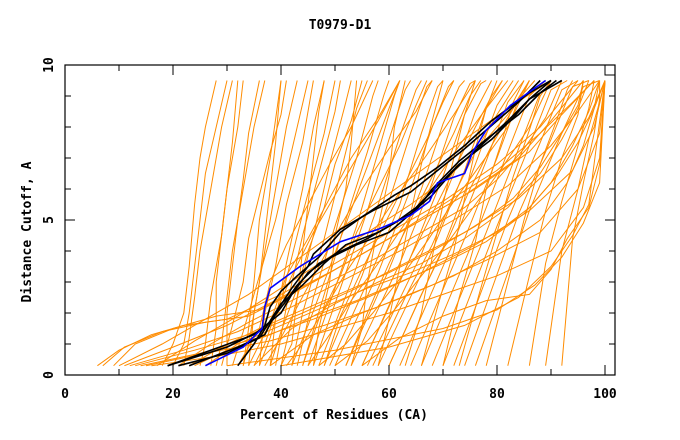 The image size is (680, 440). Describe the element at coordinates (49, 375) in the screenshot. I see `y-tick-label: 0` at that location.